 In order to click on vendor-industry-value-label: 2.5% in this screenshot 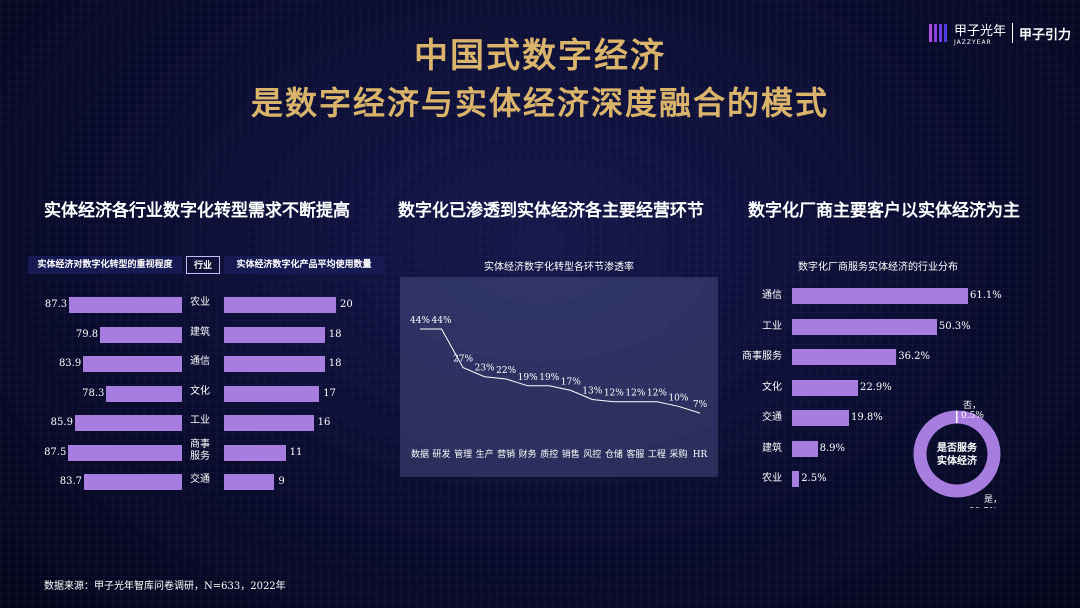, I will do `click(814, 478)`.